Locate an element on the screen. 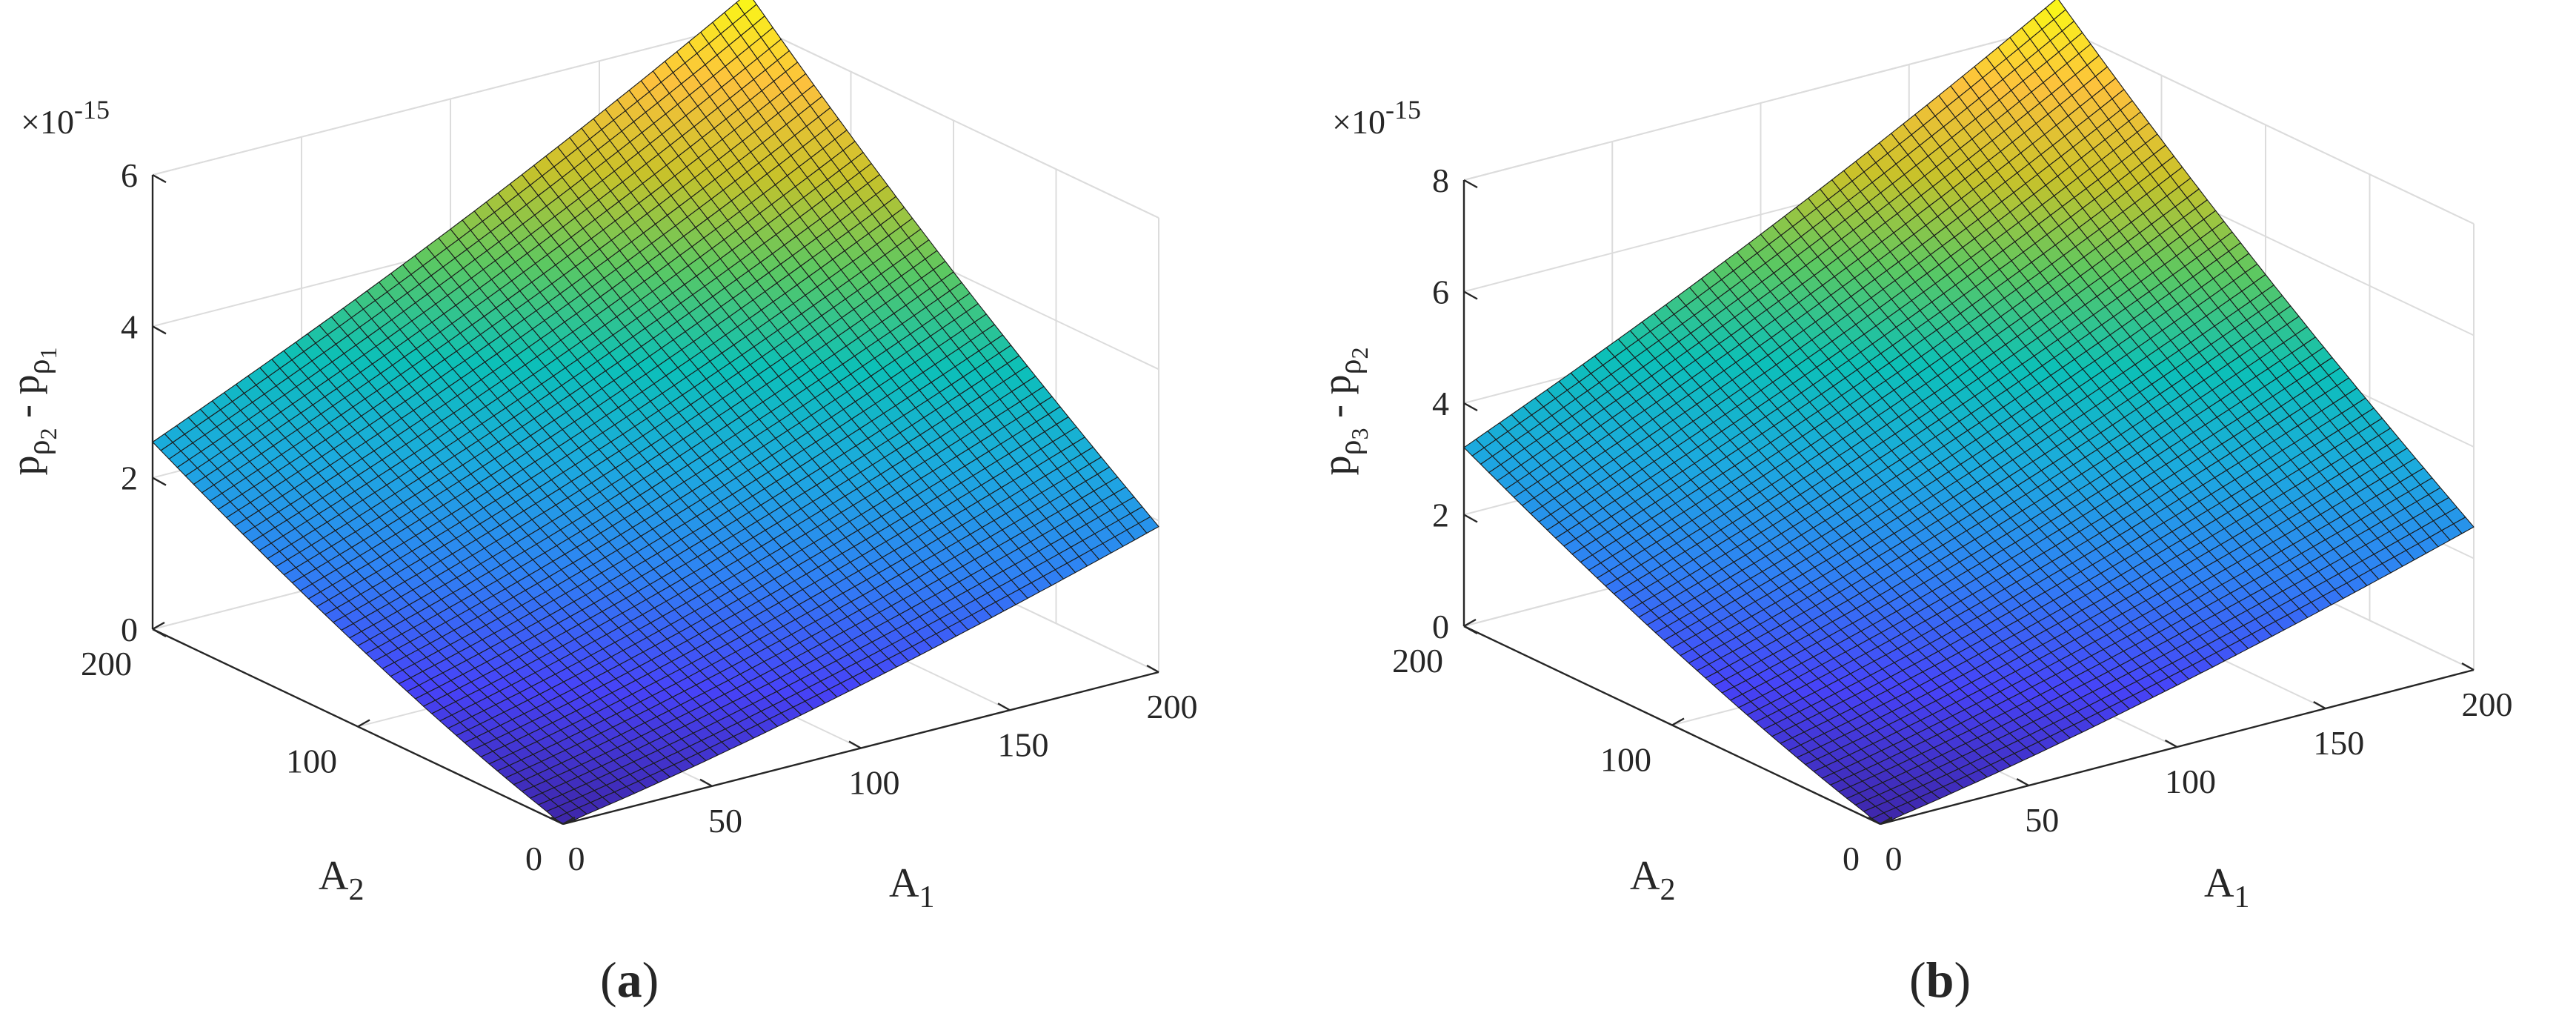 The image size is (2576, 1036). x-tick-label: 100 is located at coordinates (874, 783).